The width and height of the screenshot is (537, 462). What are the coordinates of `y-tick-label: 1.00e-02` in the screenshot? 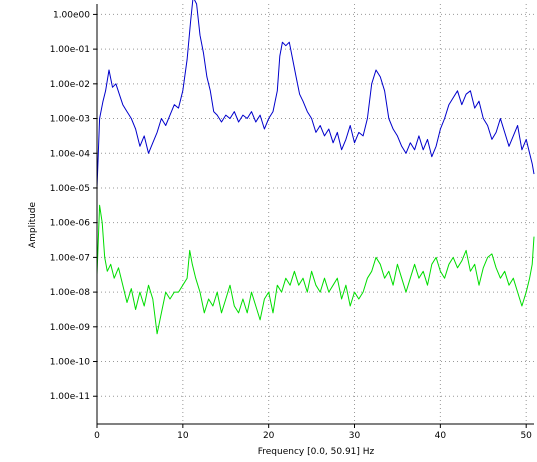 It's located at (70, 85).